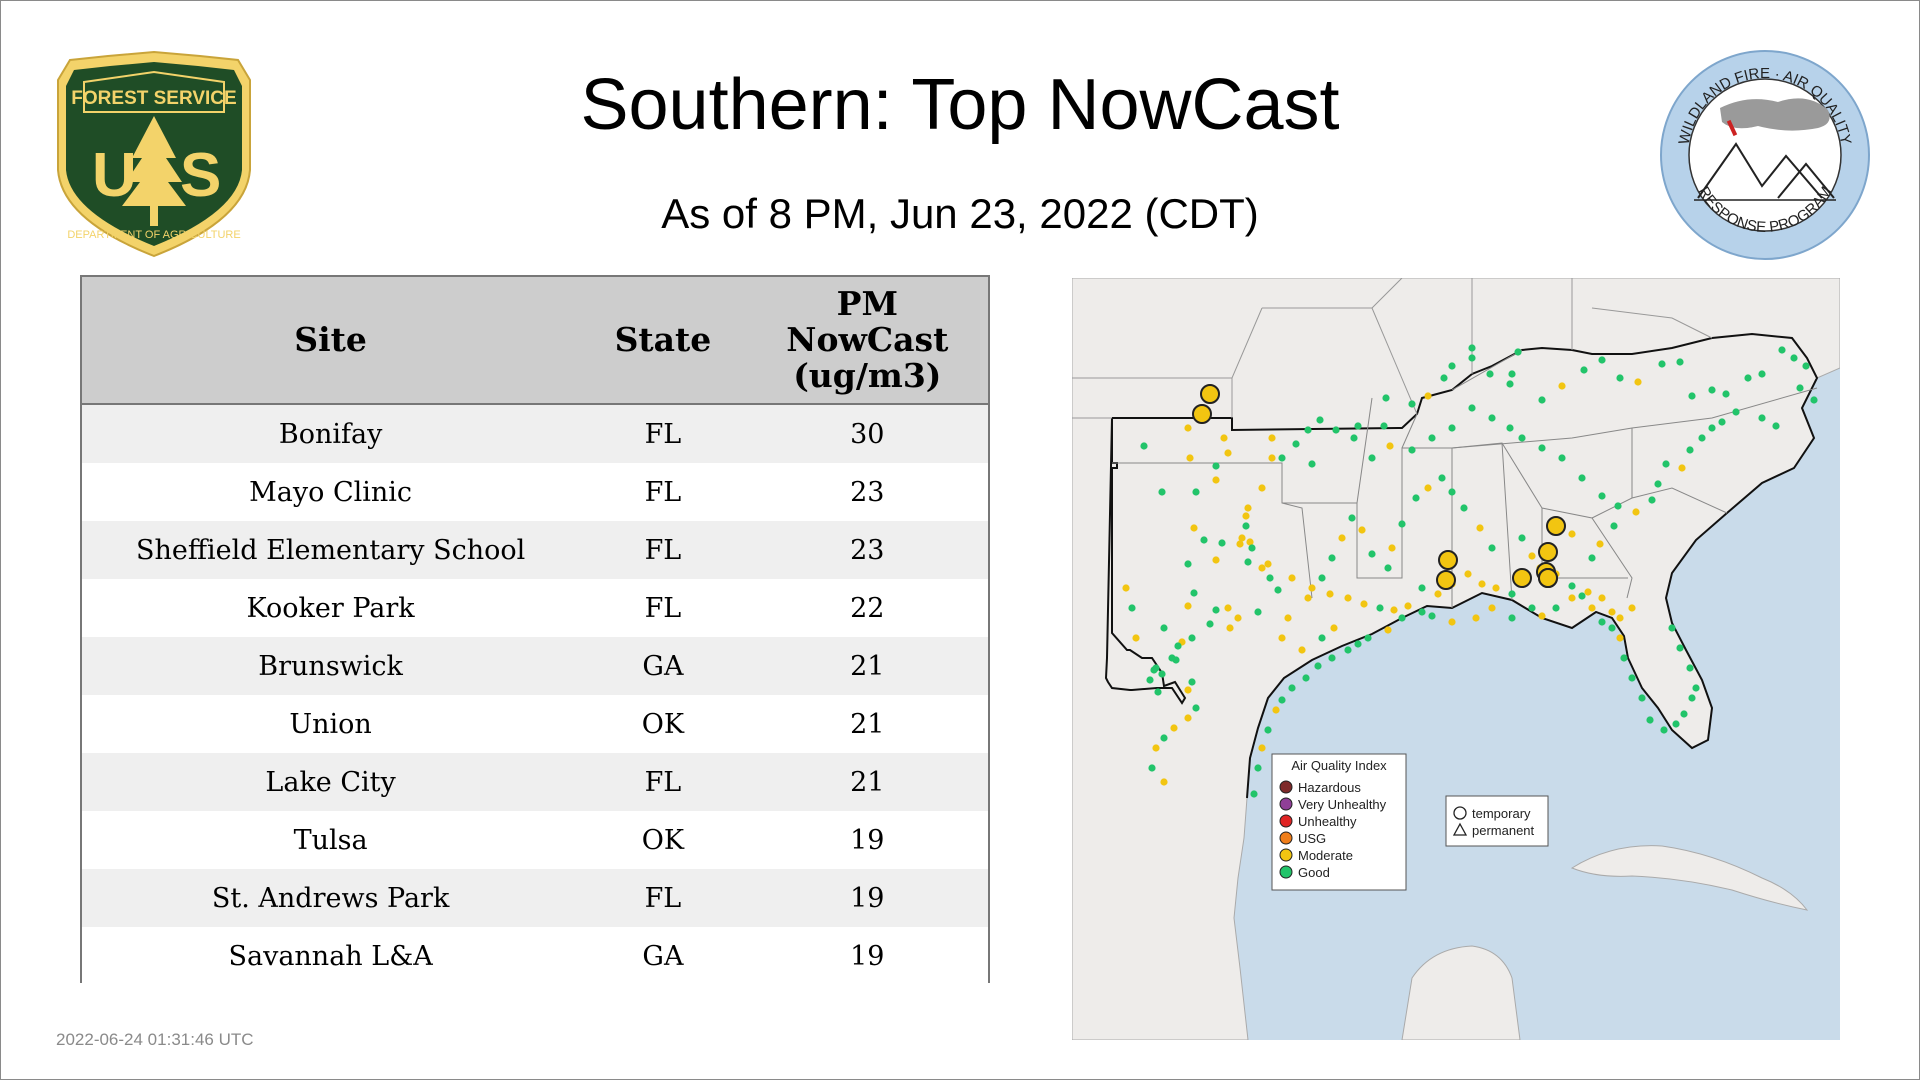  Describe the element at coordinates (1392, 348) in the screenshot. I see `northern-boundaries` at that location.